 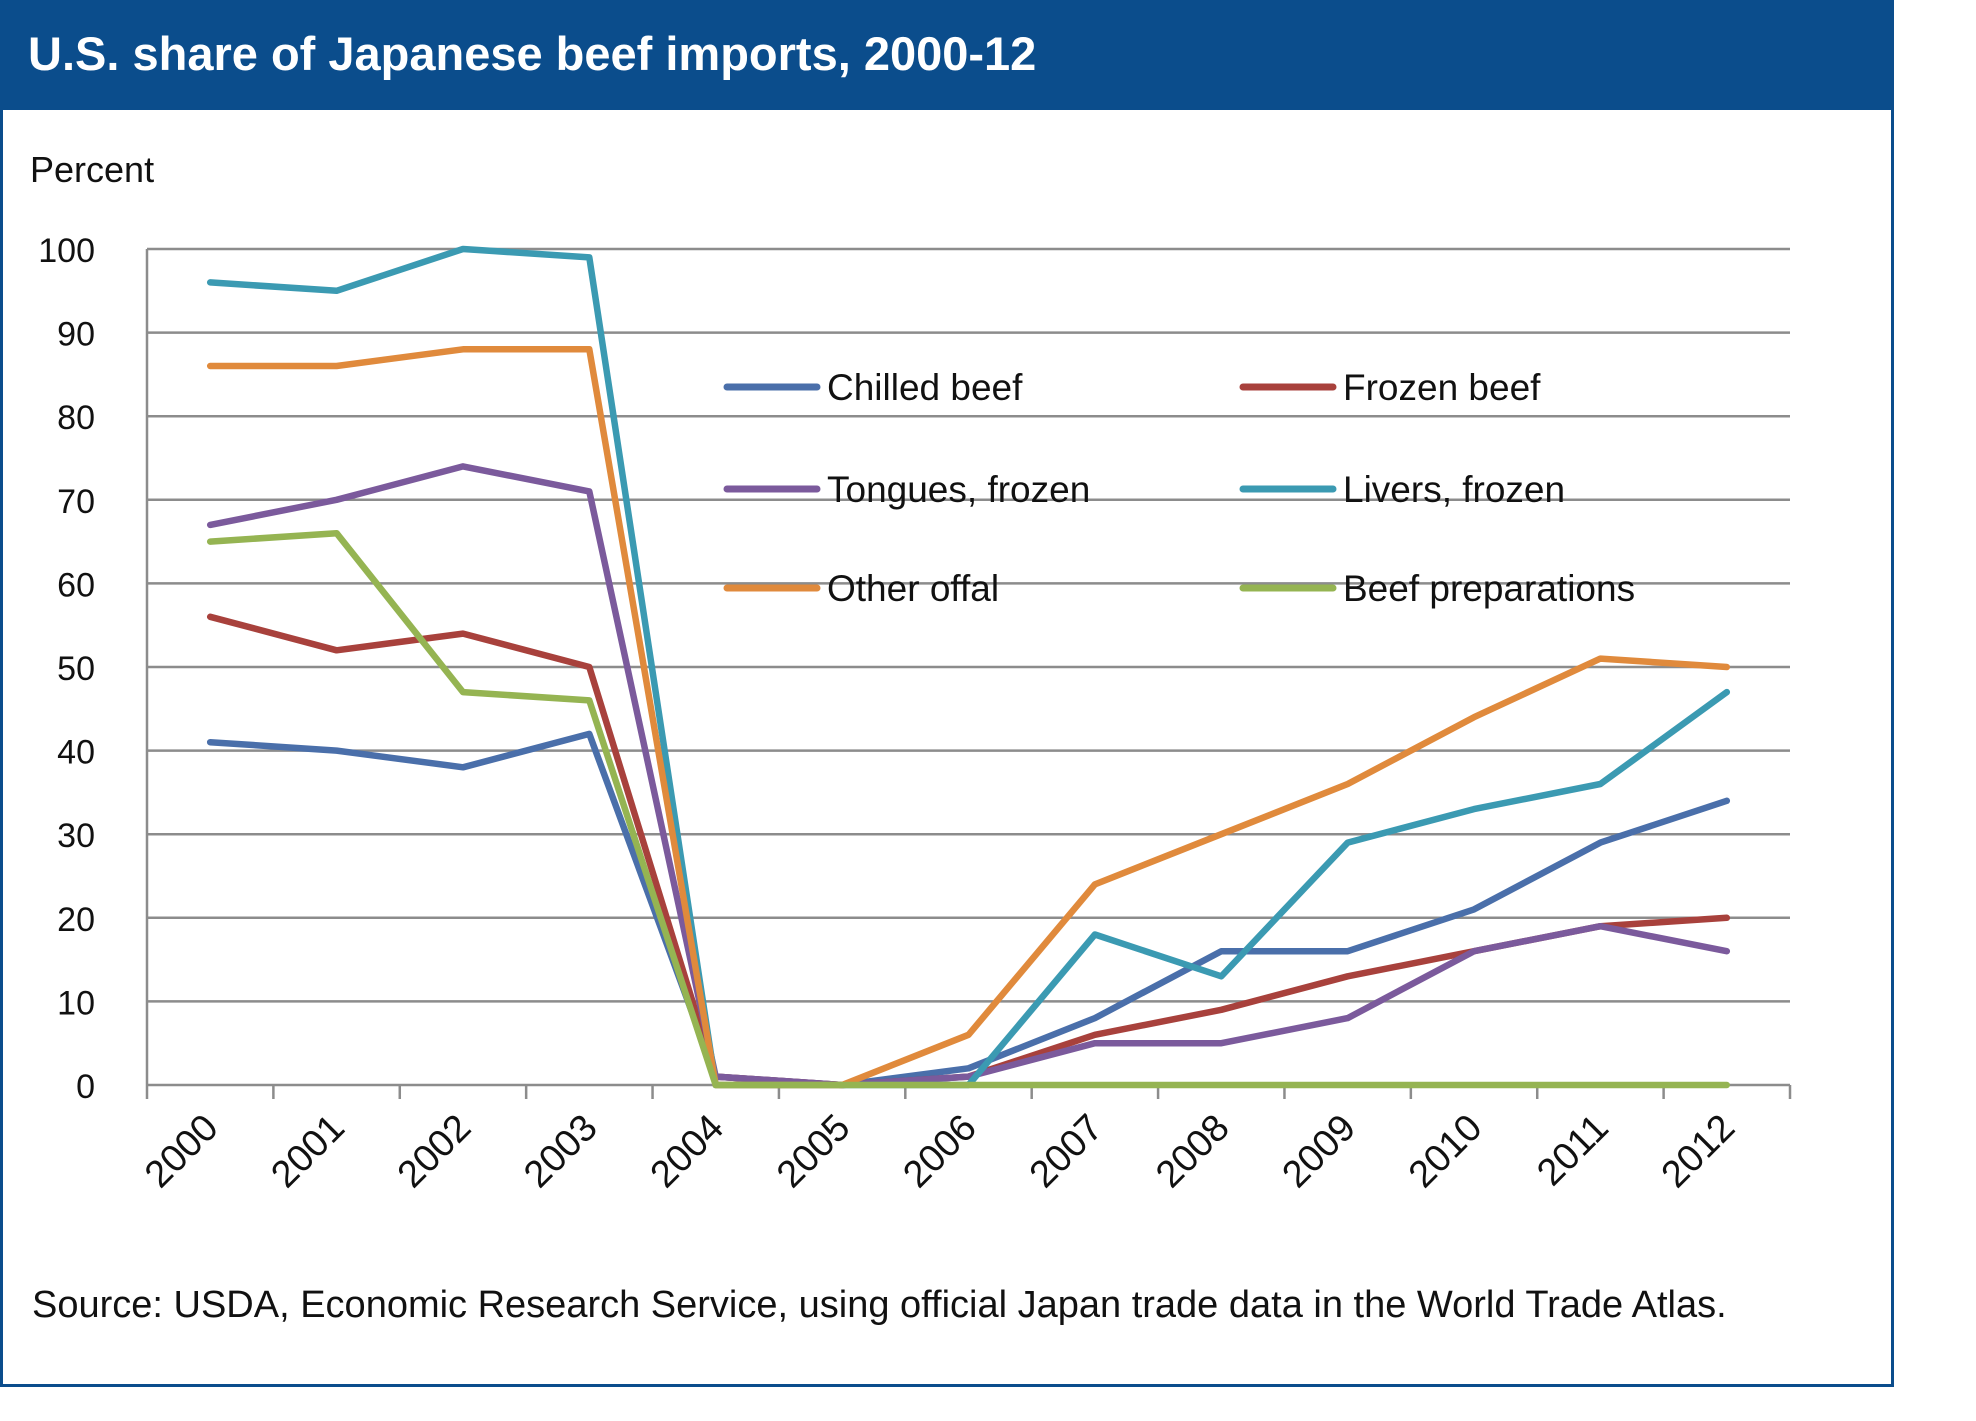 I want to click on x-tick-label: 2012, so click(x=1698, y=1151).